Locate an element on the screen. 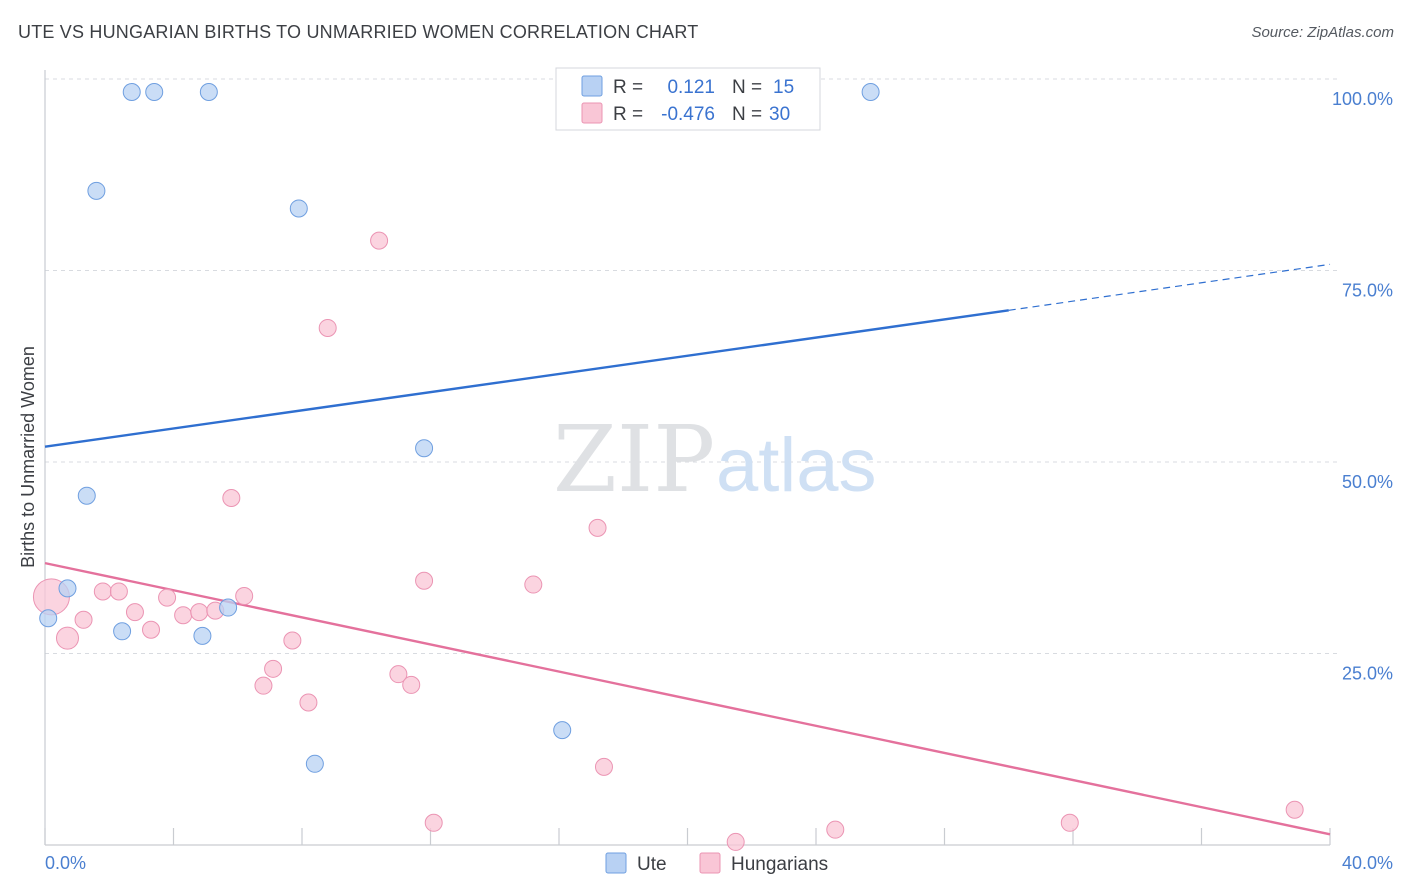 The image size is (1406, 892). legend-swatch-hungarians is located at coordinates (592, 113).